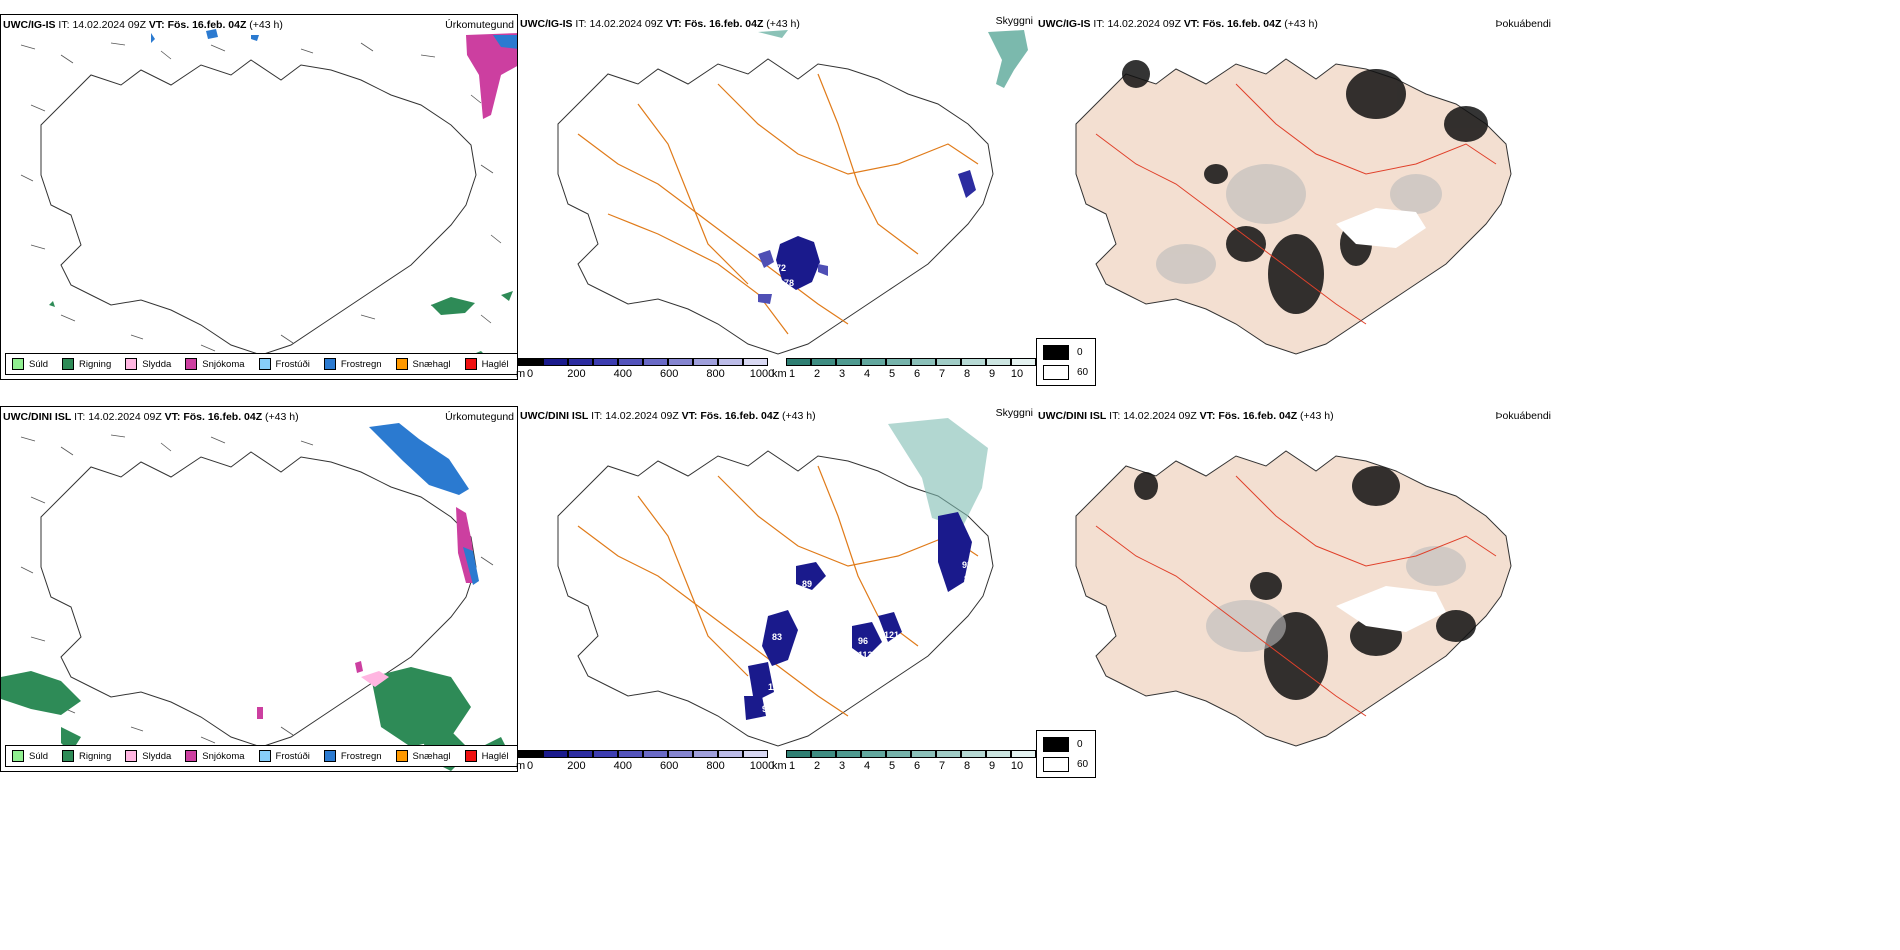 The width and height of the screenshot is (1900, 950). What do you see at coordinates (781, 268) in the screenshot?
I see `vis-label: 72` at bounding box center [781, 268].